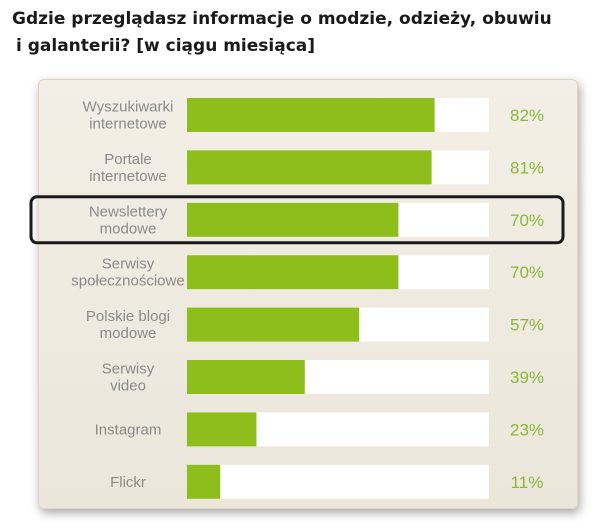  Describe the element at coordinates (338, 481) in the screenshot. I see `bar-track` at that location.